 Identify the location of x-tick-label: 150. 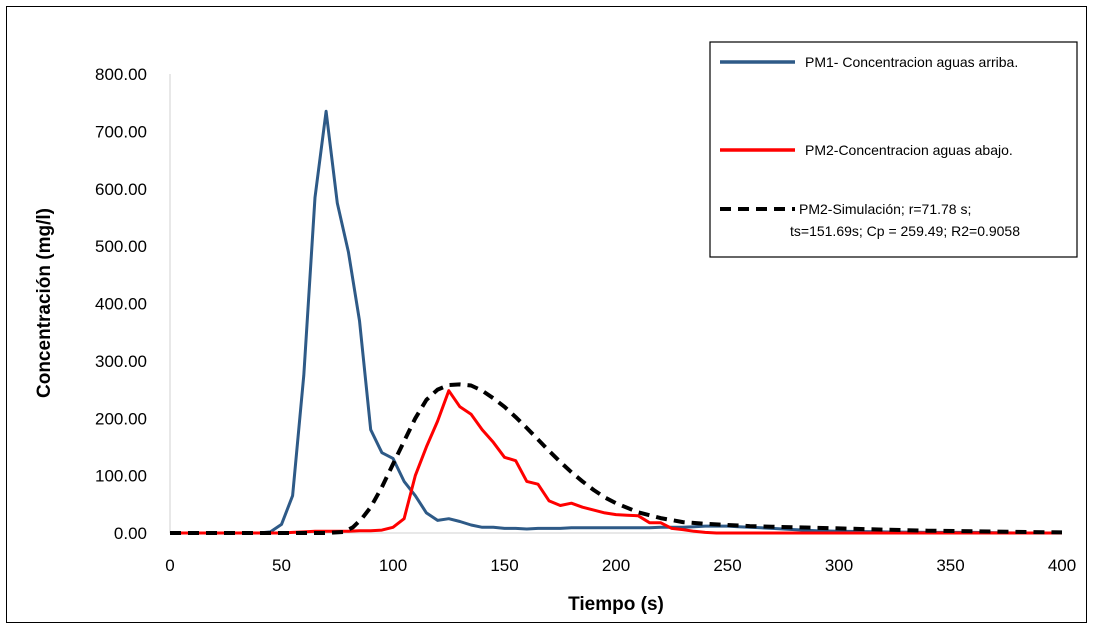
(504, 565).